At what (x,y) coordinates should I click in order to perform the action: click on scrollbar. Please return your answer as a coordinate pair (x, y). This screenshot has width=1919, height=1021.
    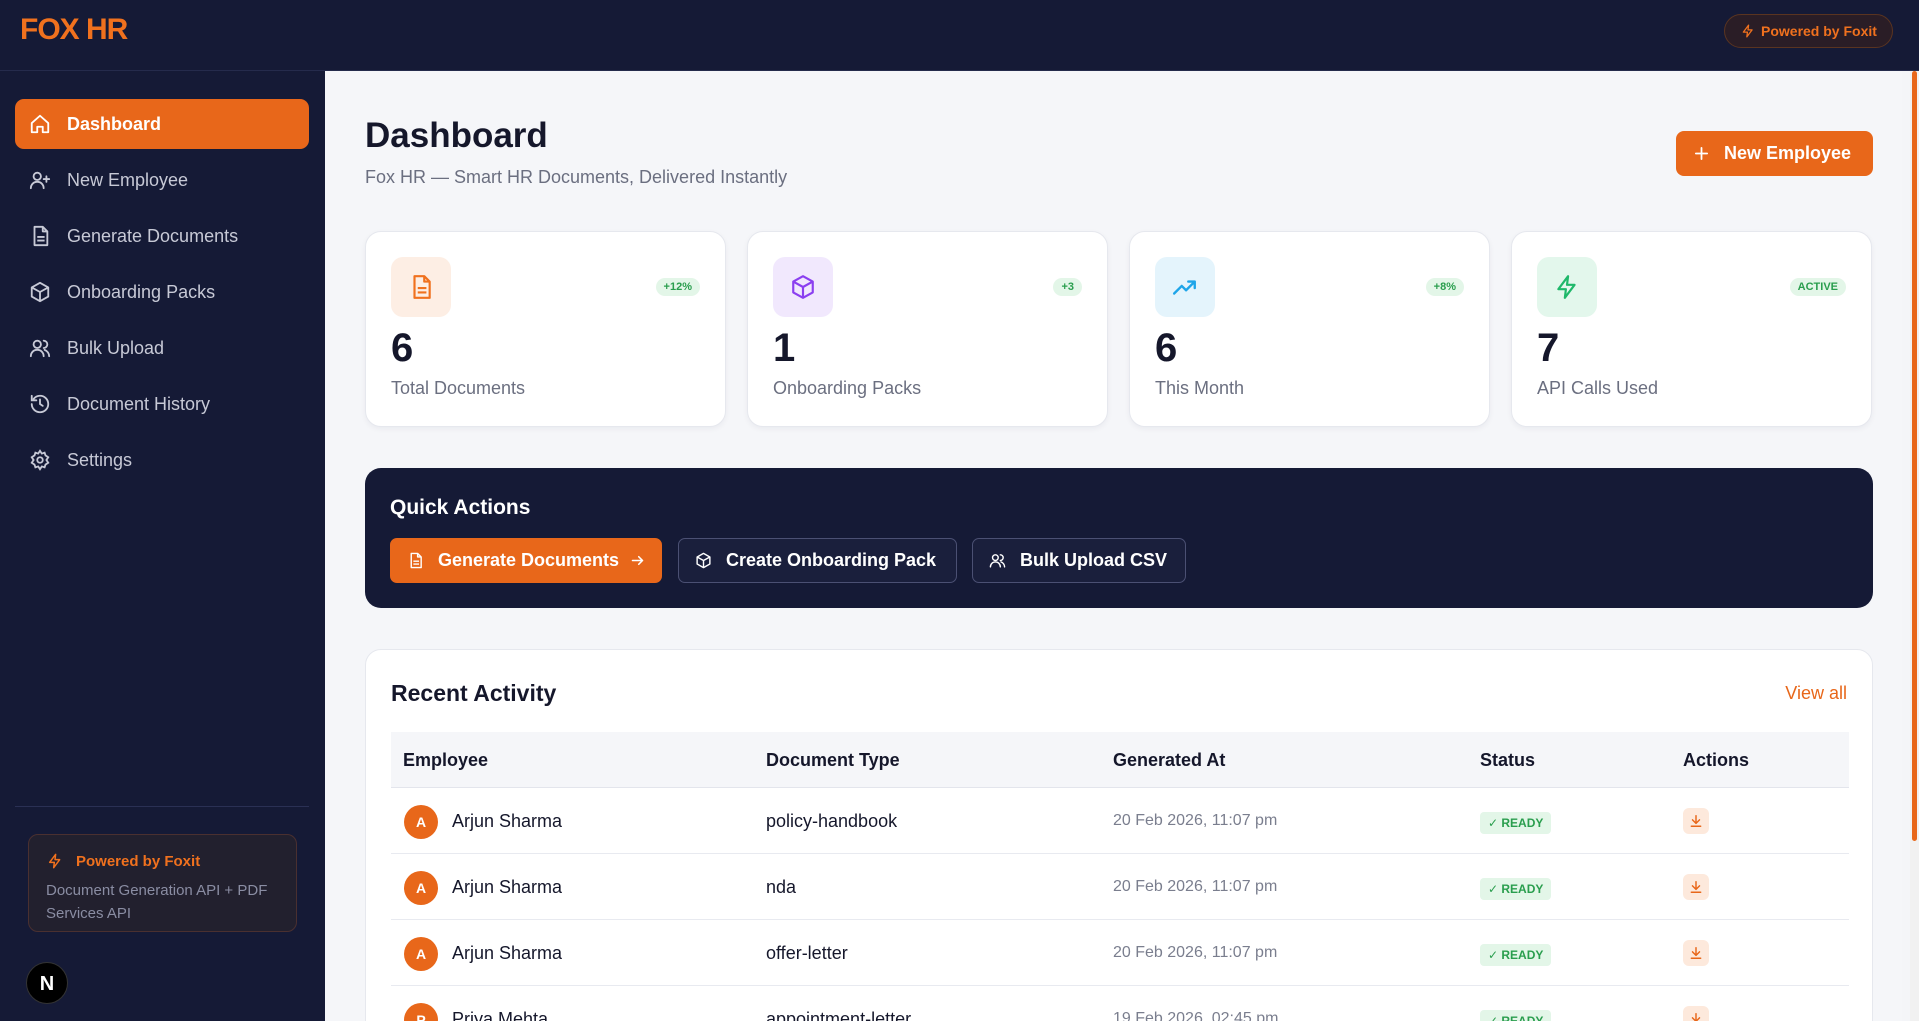
    Looking at the image, I should click on (1914, 546).